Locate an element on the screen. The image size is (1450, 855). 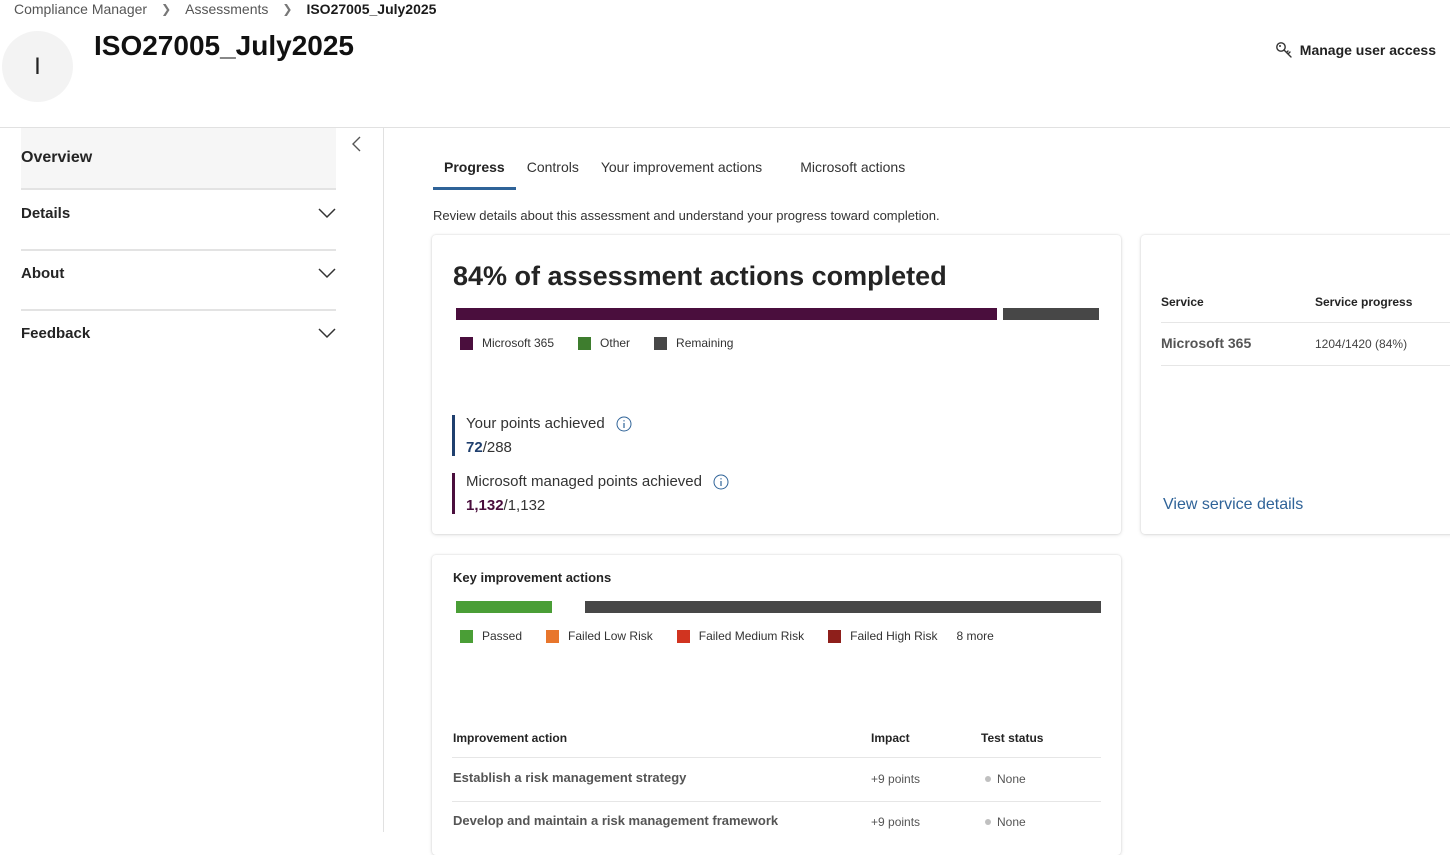
your-points-label-row: Your points achieved is located at coordinates (549, 423).